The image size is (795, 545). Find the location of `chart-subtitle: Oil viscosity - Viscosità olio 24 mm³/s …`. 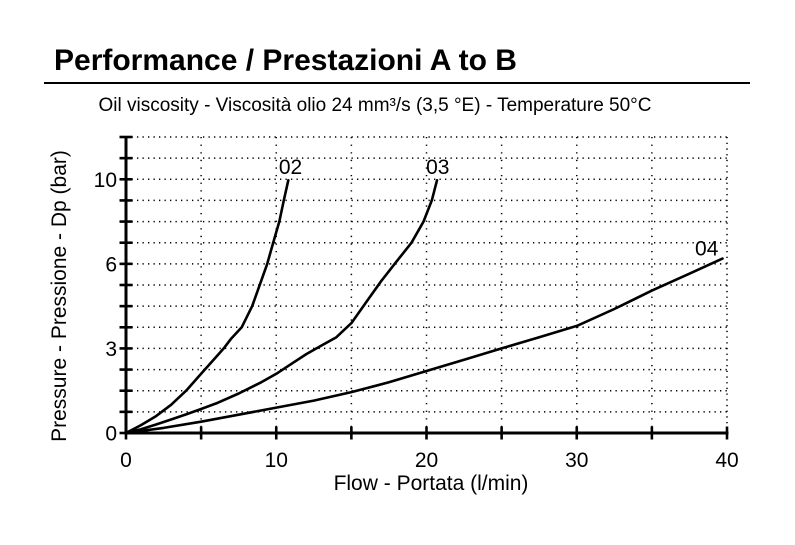

chart-subtitle: Oil viscosity - Viscosità olio 24 mm³/s … is located at coordinates (375, 105).